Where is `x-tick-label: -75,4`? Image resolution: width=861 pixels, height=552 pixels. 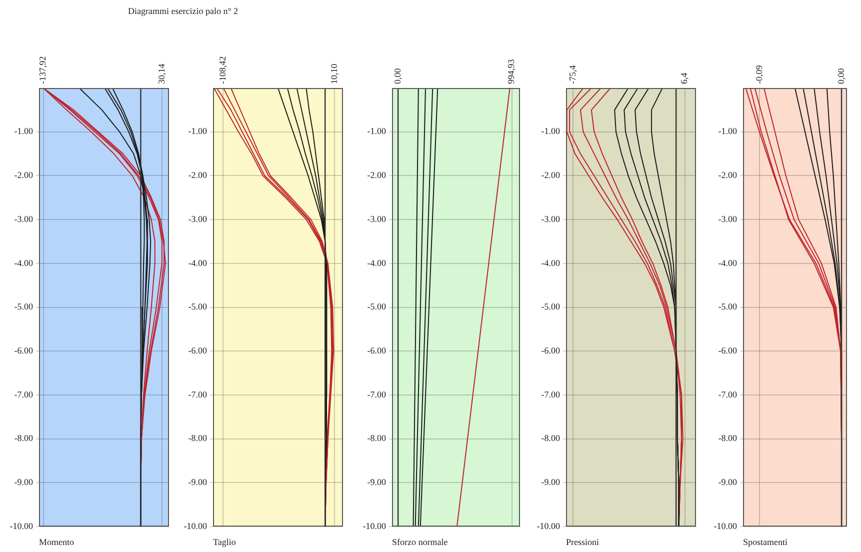
x-tick-label: -75,4 is located at coordinates (572, 74).